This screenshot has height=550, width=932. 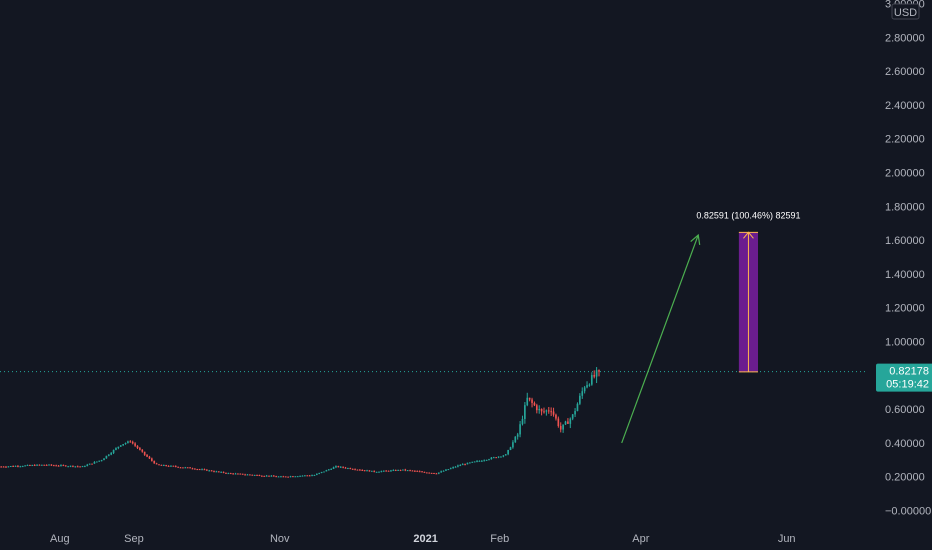 What do you see at coordinates (748, 235) in the screenshot?
I see `range-arrow-head` at bounding box center [748, 235].